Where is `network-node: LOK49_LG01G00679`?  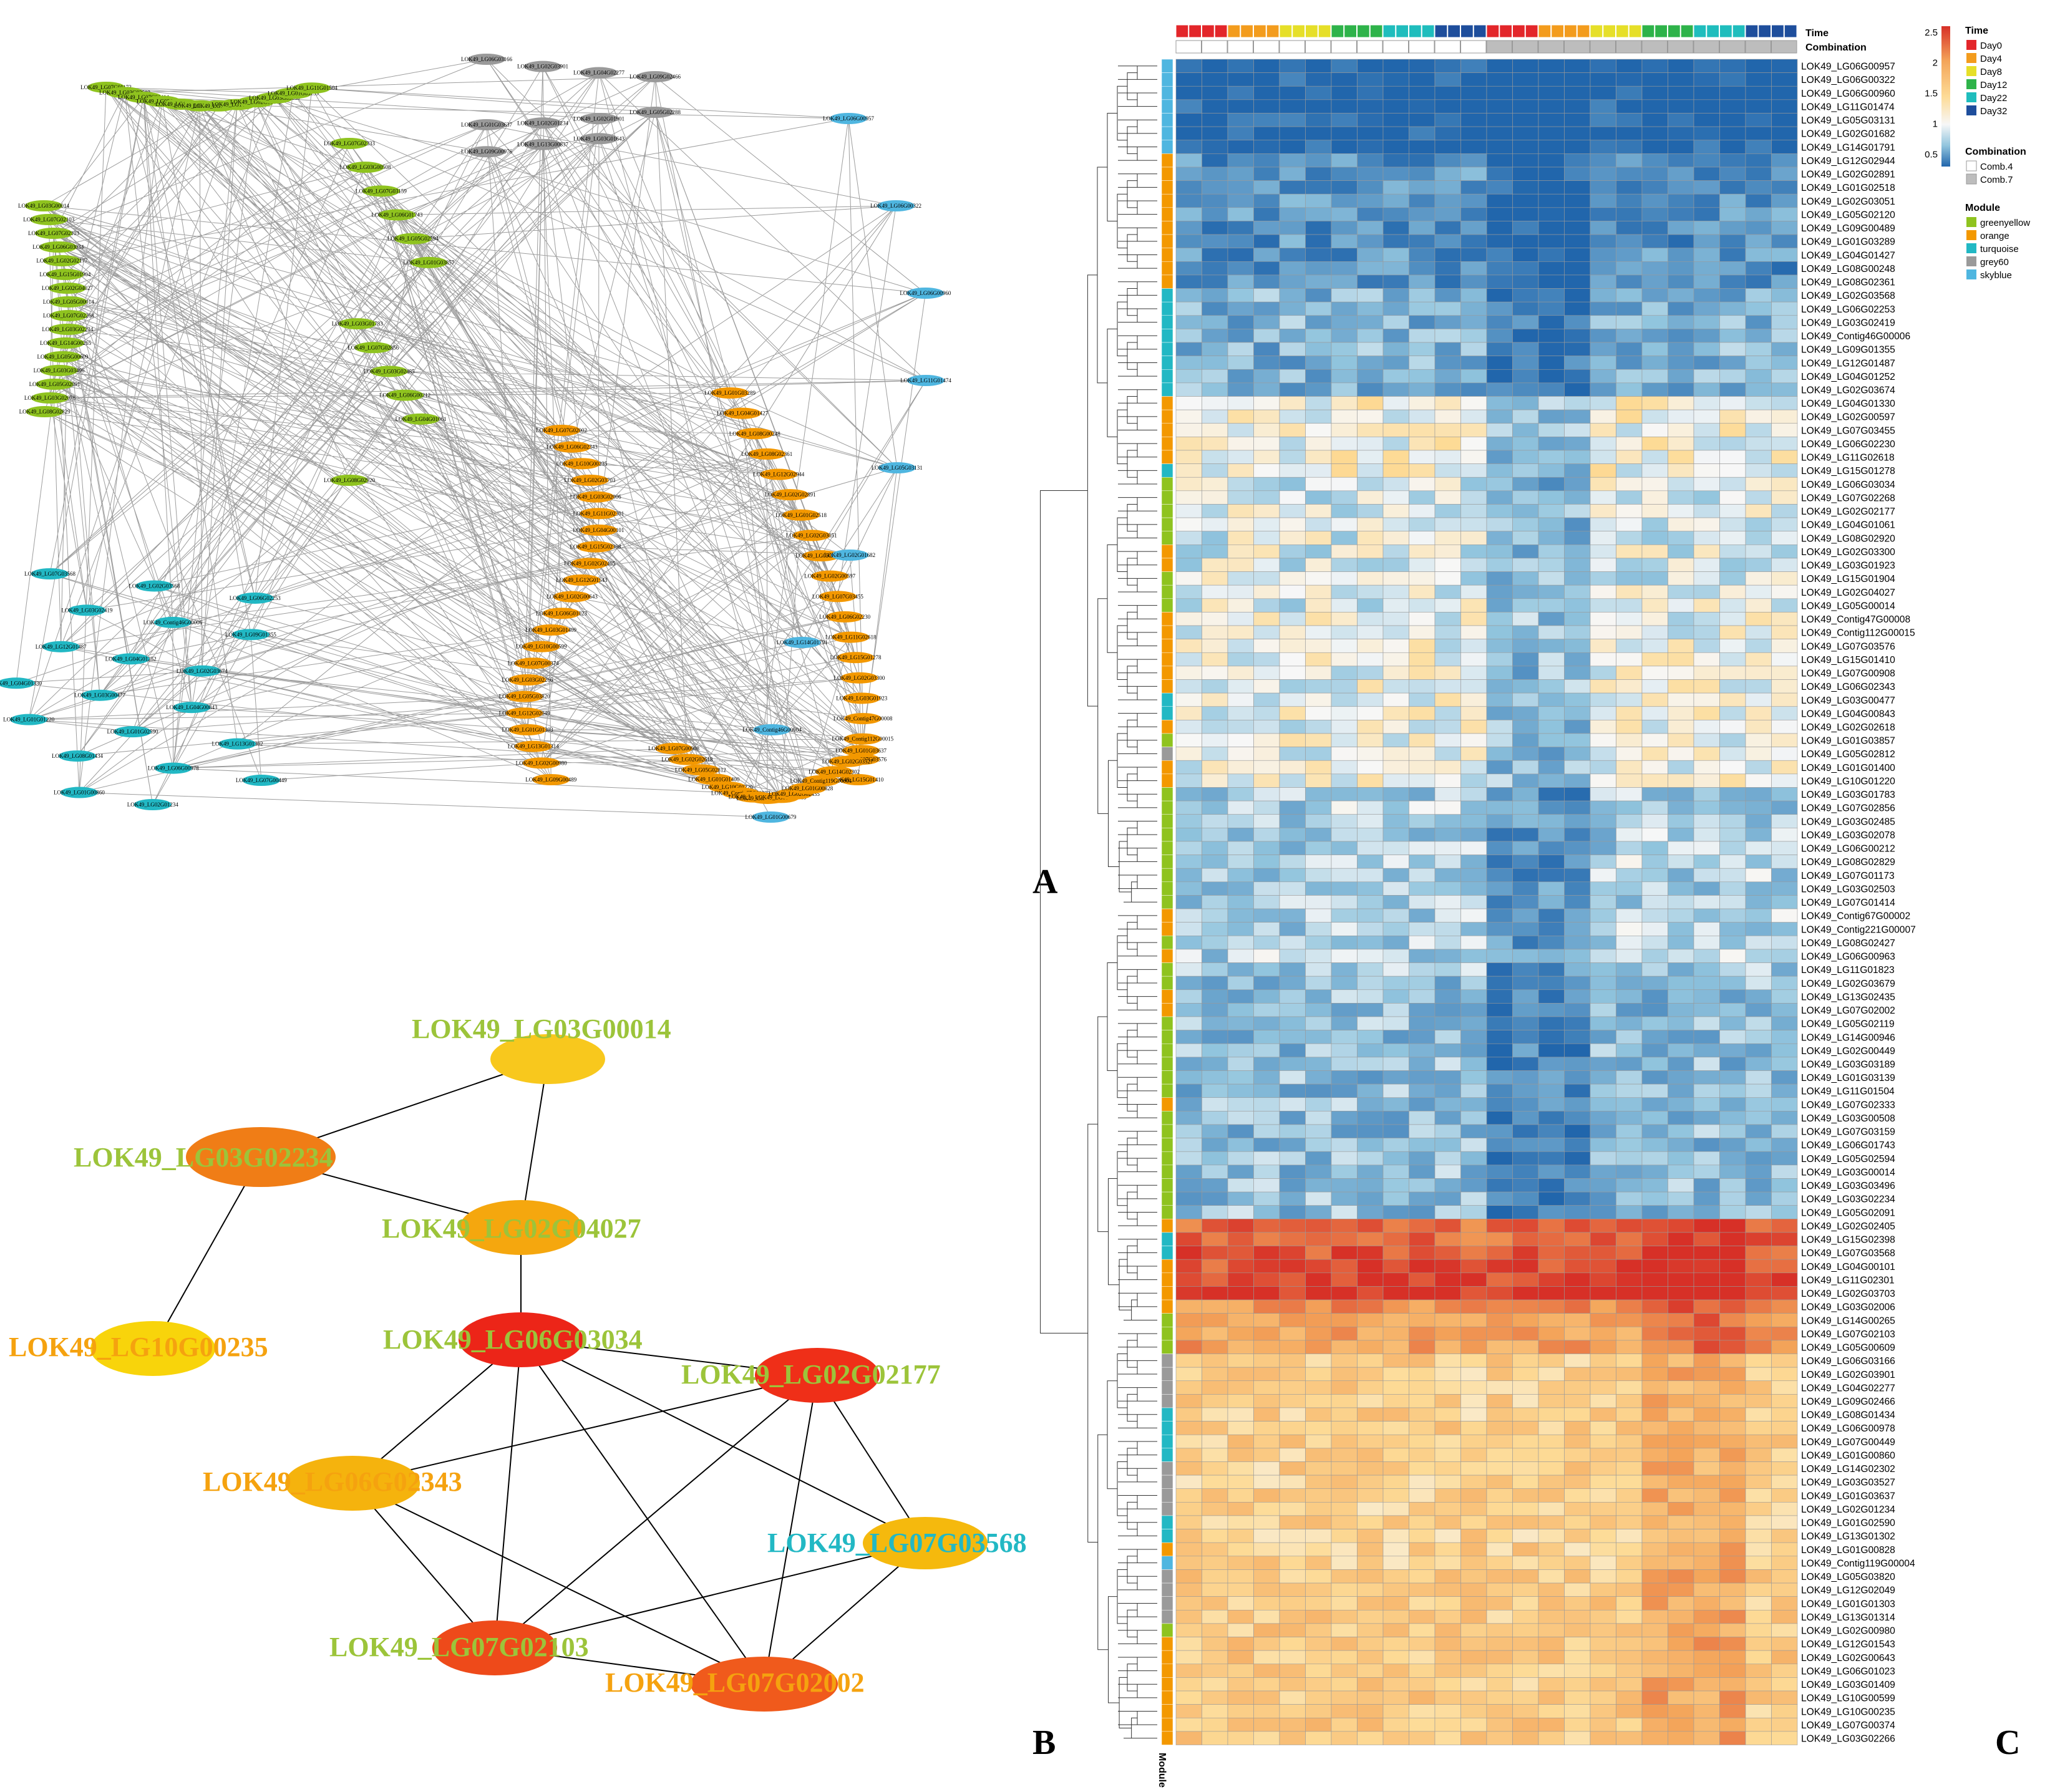
network-node: LOK49_LG01G00679 is located at coordinates (771, 817).